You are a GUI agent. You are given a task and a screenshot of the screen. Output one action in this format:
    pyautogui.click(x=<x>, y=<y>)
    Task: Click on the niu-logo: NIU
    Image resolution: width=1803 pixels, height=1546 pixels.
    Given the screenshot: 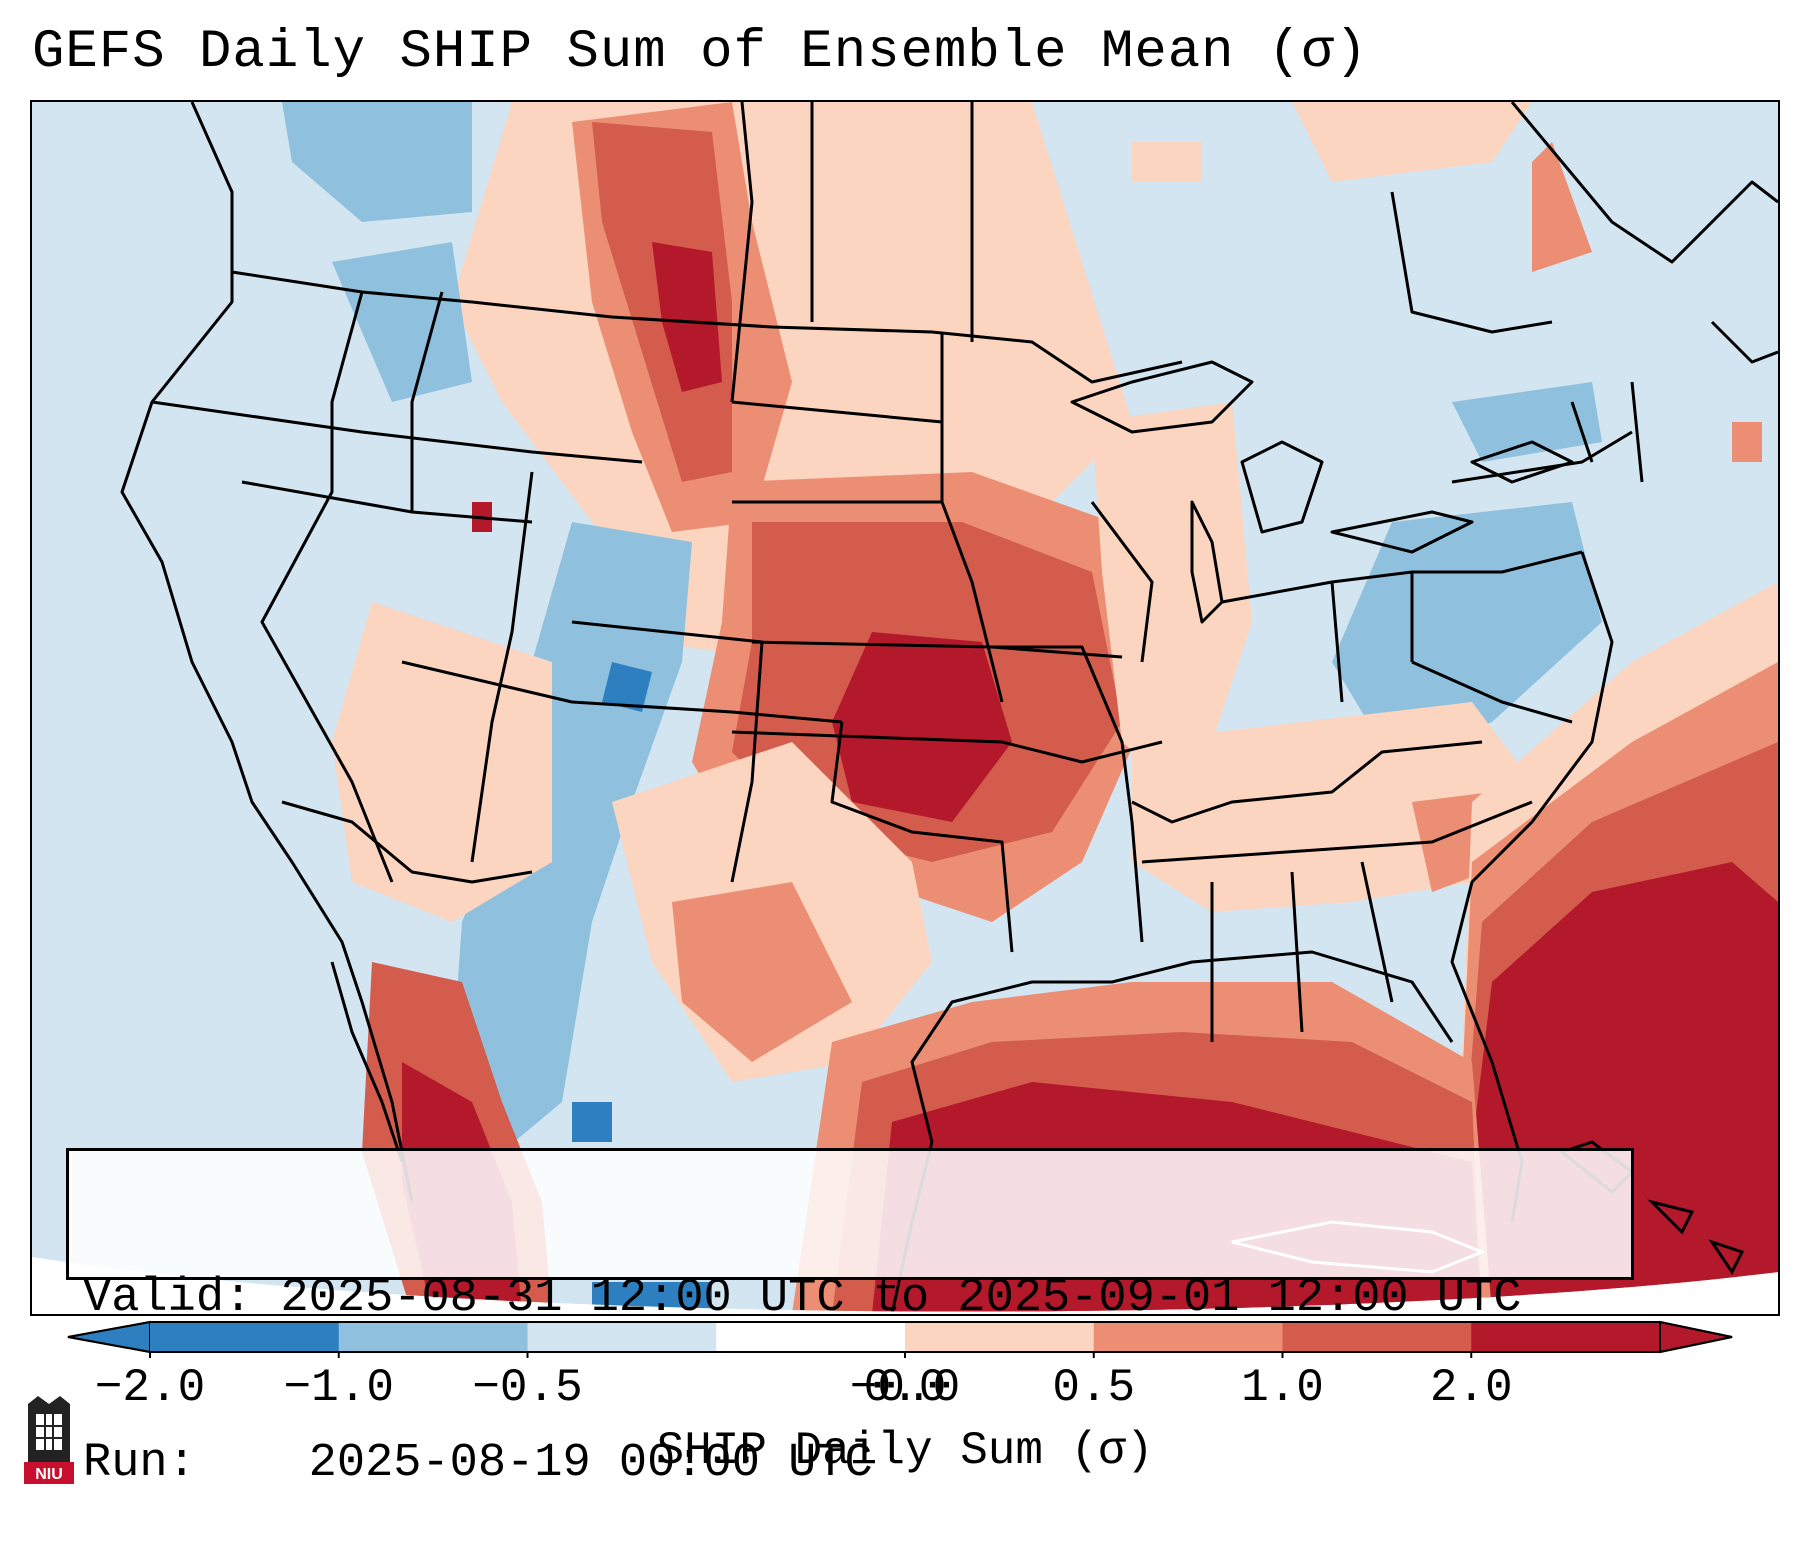 What is the action you would take?
    pyautogui.click(x=49, y=1440)
    